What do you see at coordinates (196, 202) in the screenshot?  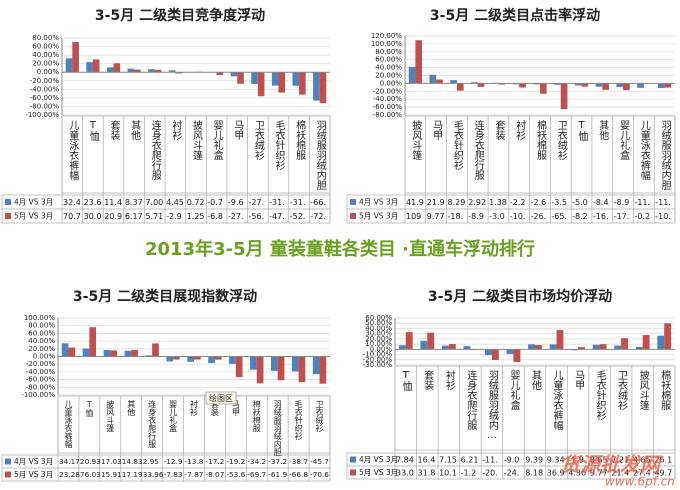 I see `table-value: 0.72` at bounding box center [196, 202].